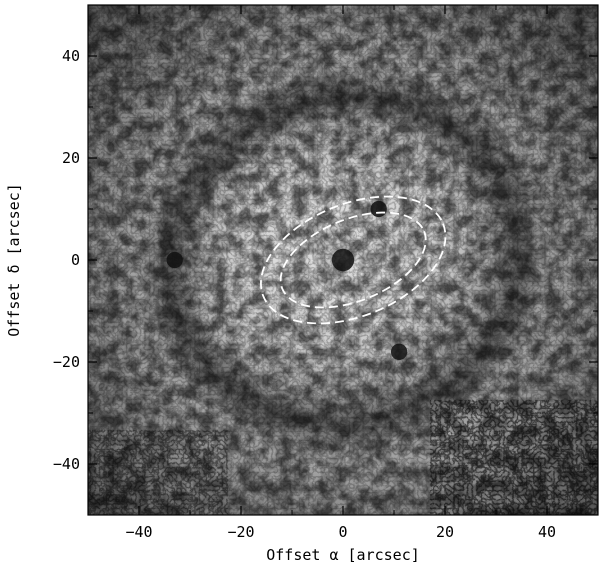 The image size is (600, 570). What do you see at coordinates (240, 532) in the screenshot?
I see `x-tick-label: −20` at bounding box center [240, 532].